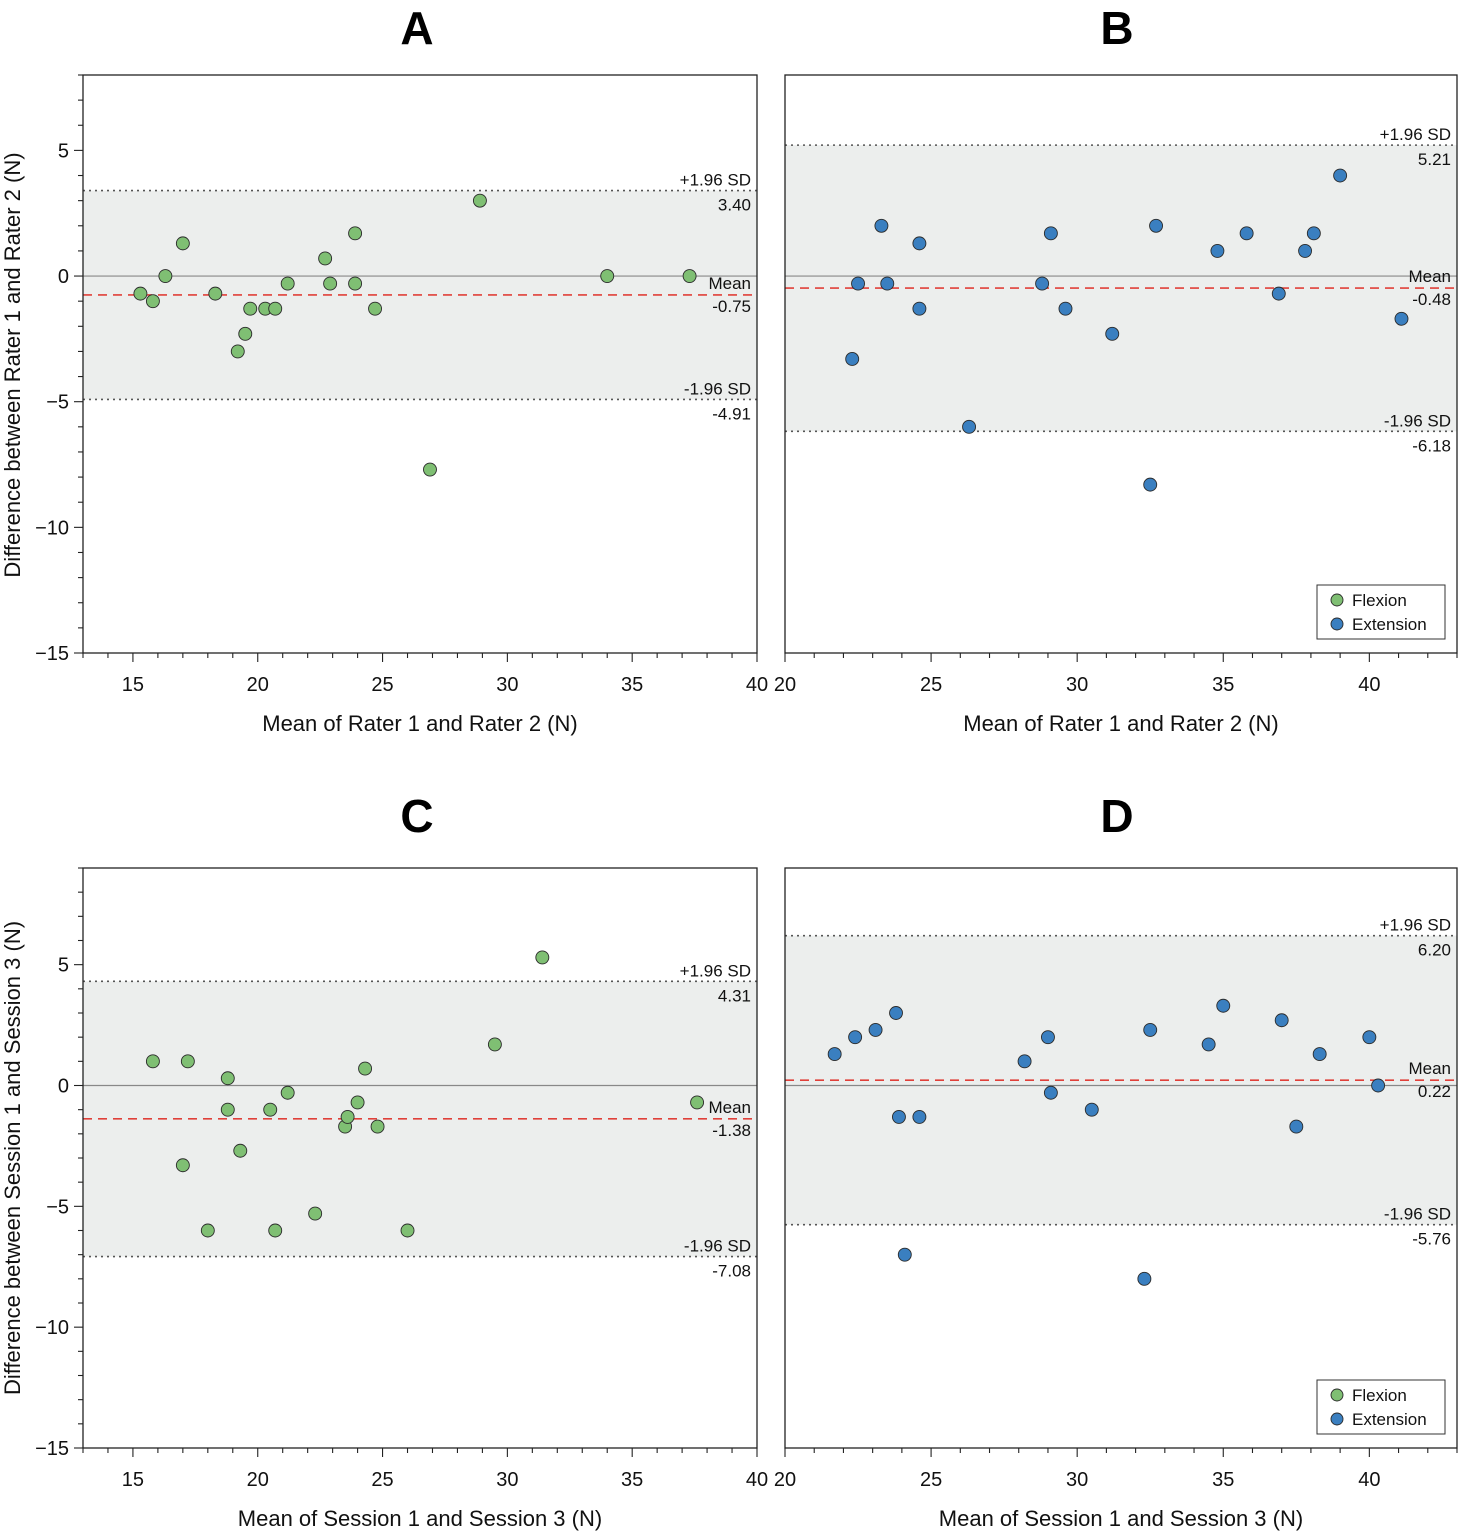 This screenshot has height=1536, width=1462. What do you see at coordinates (1431, 299) in the screenshot?
I see `panel-b-mean-value: -0.48` at bounding box center [1431, 299].